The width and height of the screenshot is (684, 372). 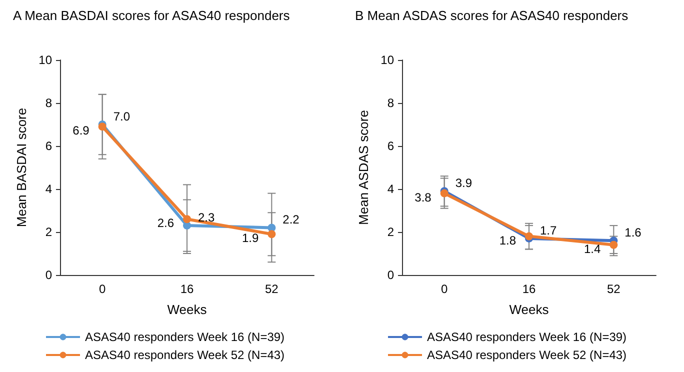 What do you see at coordinates (492, 15) in the screenshot?
I see `chart-title: B Mean ASDAS scores for ASAS40 responders` at bounding box center [492, 15].